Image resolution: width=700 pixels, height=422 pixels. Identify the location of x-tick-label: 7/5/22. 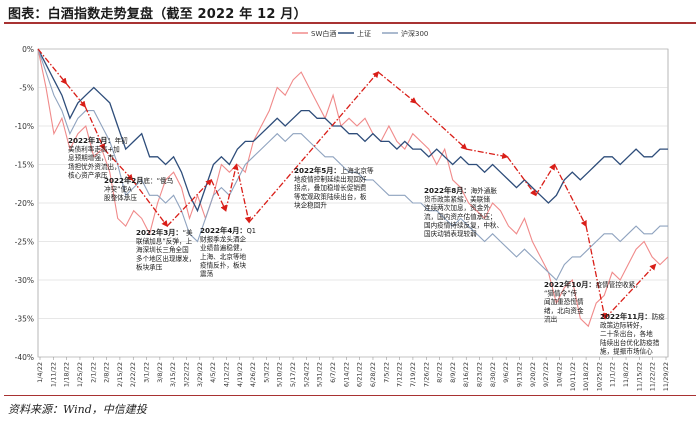
(386, 372).